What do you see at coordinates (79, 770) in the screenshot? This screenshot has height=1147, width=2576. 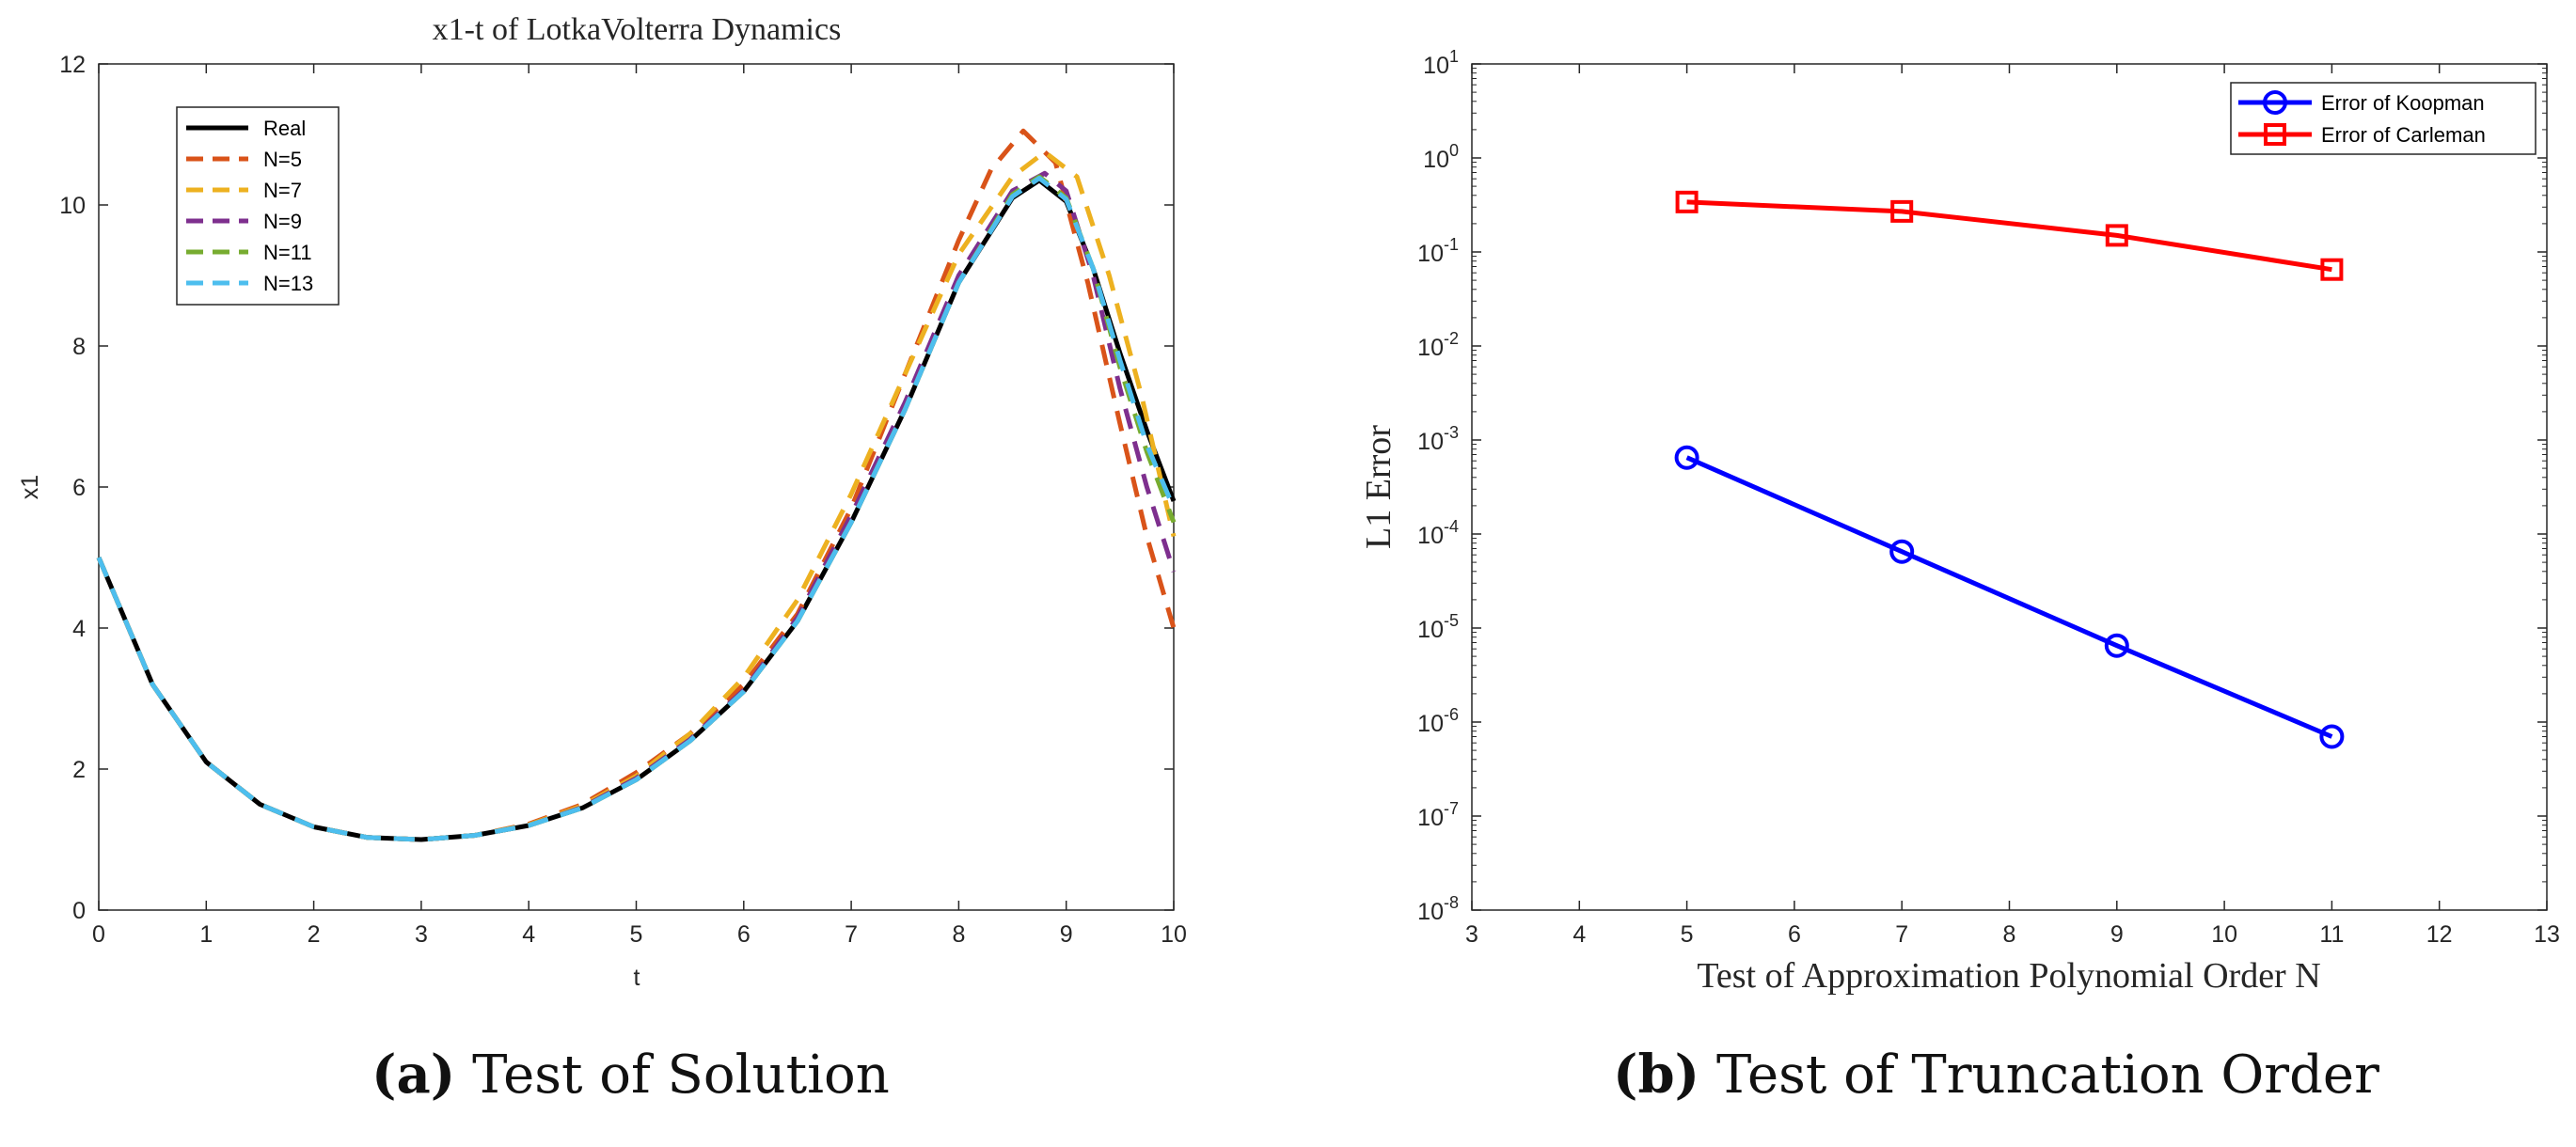 I see `y-tick-label: 2` at bounding box center [79, 770].